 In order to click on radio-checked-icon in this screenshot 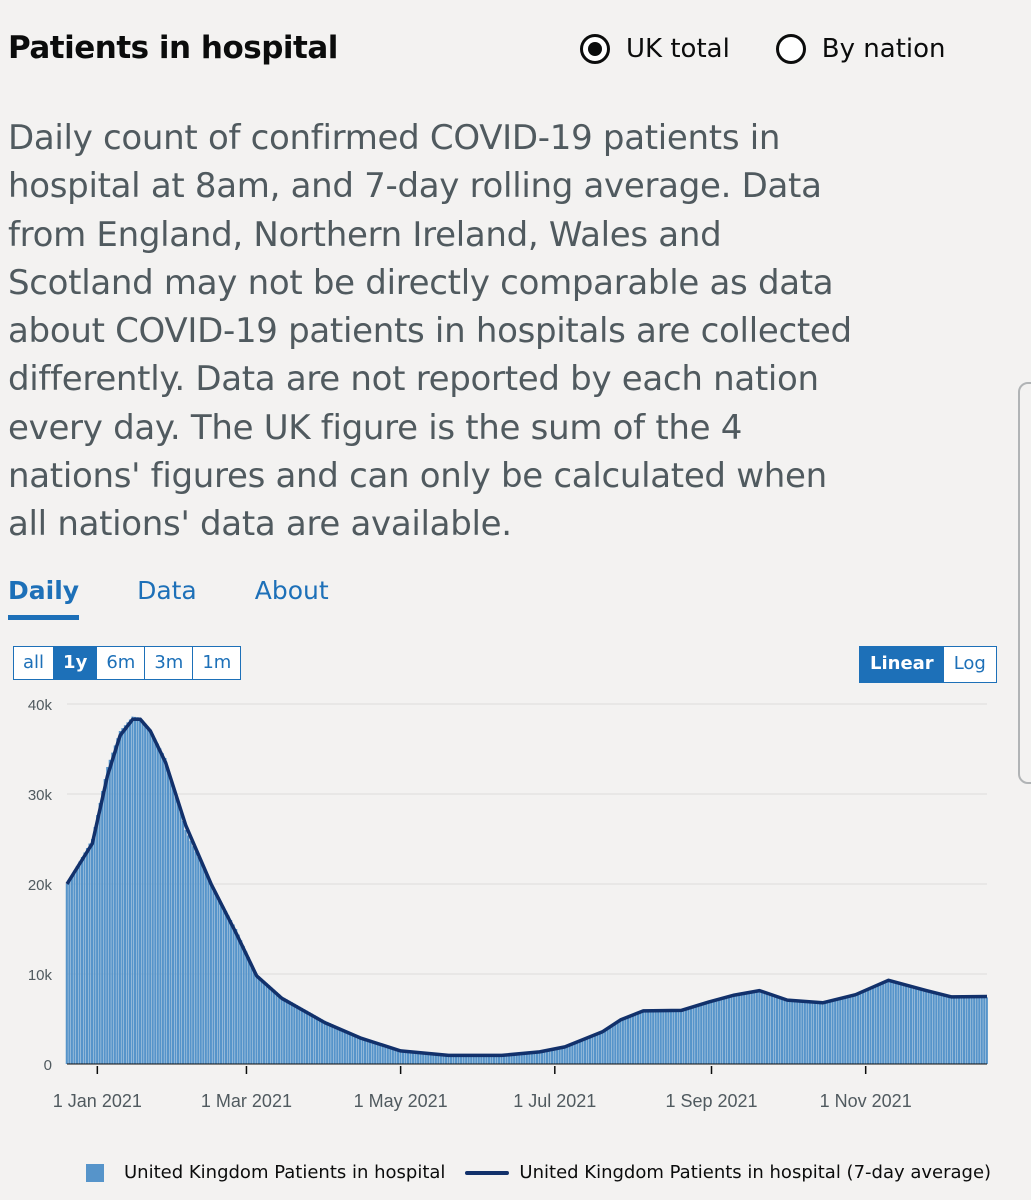, I will do `click(595, 49)`.